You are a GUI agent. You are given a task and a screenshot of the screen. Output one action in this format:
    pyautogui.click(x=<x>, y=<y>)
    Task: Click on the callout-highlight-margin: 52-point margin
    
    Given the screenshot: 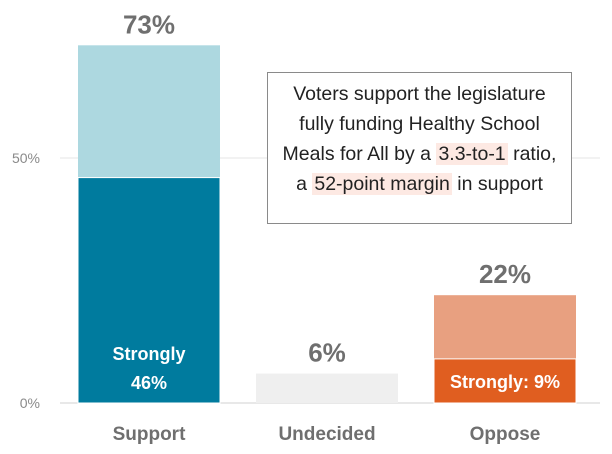 What is the action you would take?
    pyautogui.click(x=382, y=184)
    